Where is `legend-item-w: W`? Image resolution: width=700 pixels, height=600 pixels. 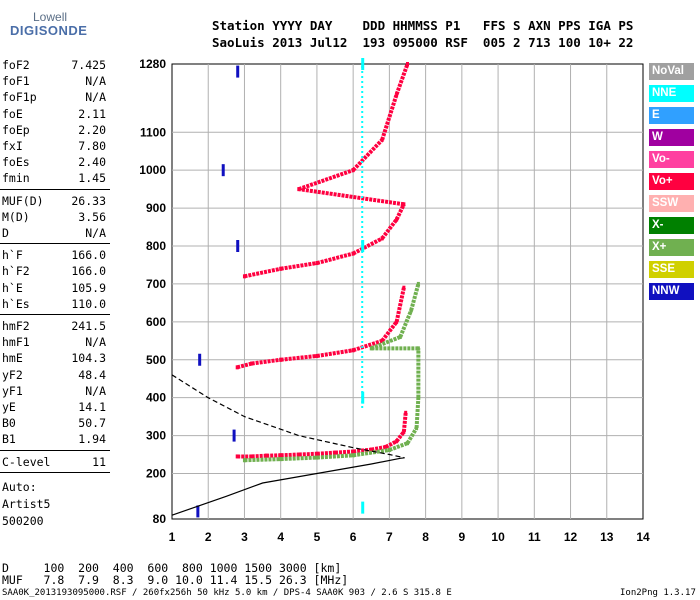
legend-item-w: W is located at coordinates (671, 137).